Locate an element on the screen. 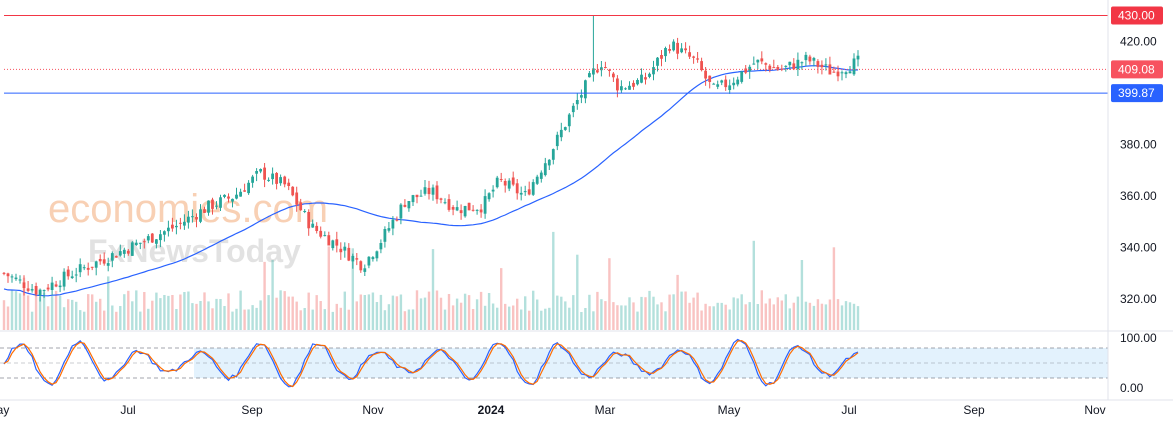 Image resolution: width=1173 pixels, height=433 pixels. level-label-text: 409.08 is located at coordinates (1136, 69).